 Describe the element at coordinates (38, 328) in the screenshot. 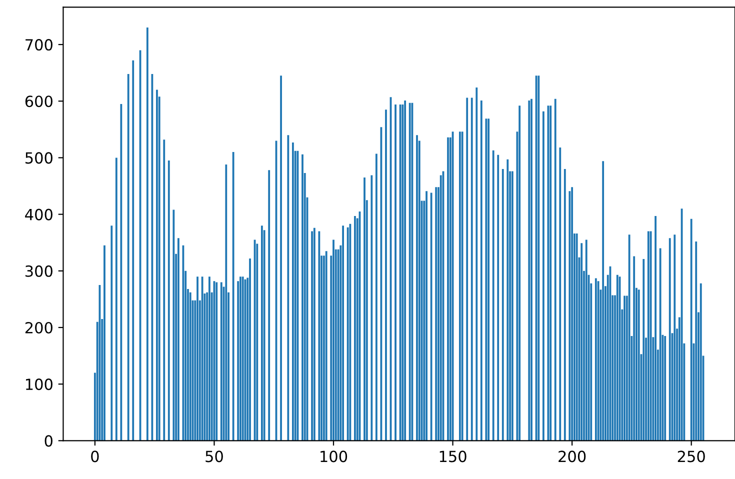

I see `y-tick-label: 200` at that location.